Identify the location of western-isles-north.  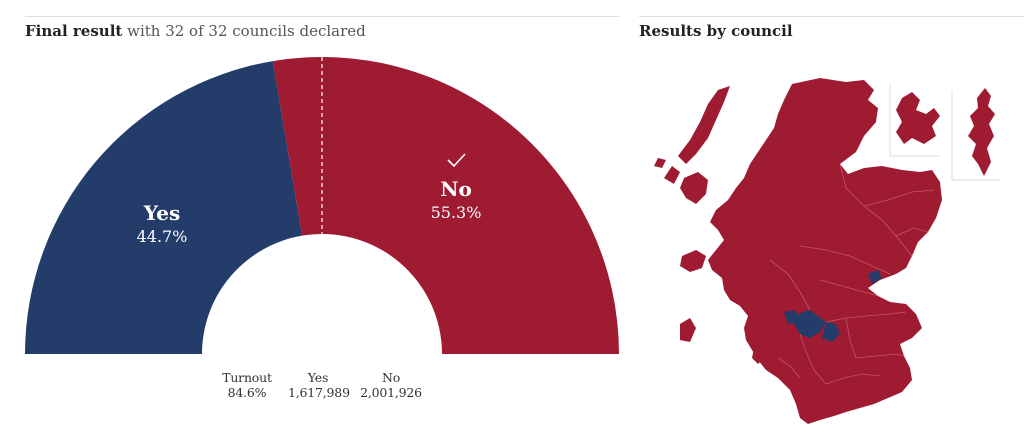
(704, 125).